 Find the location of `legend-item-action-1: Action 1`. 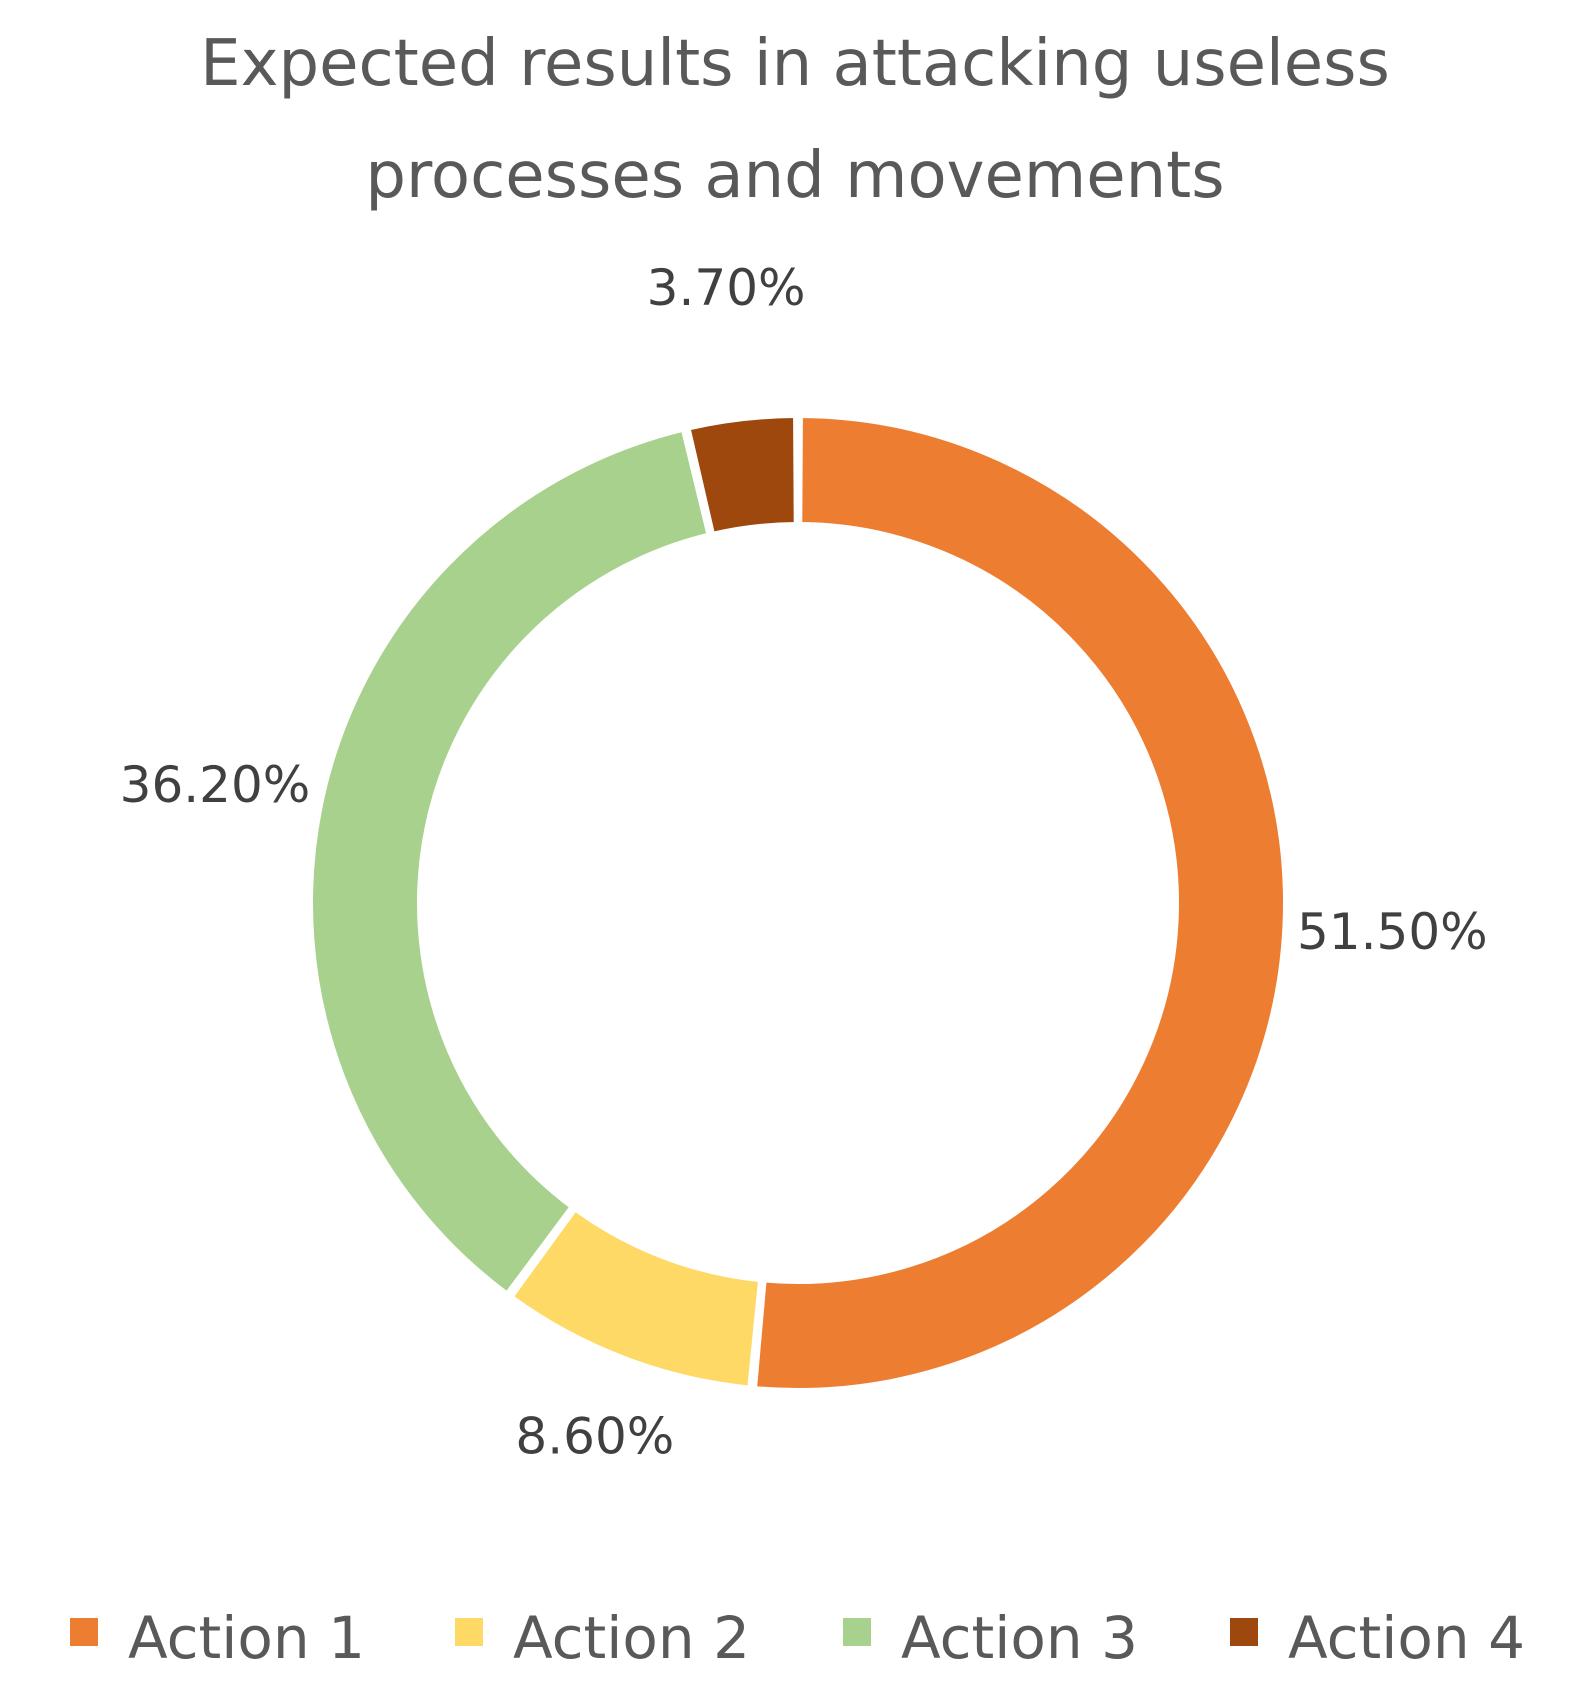

legend-item-action-1: Action 1 is located at coordinates (217, 1638).